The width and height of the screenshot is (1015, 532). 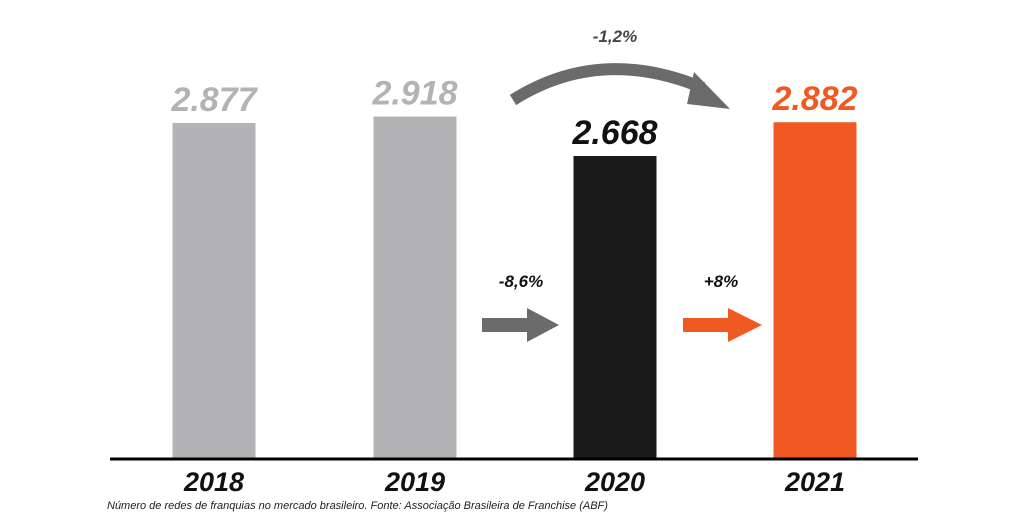 I want to click on value-label-2021: 2.882, so click(x=814, y=99).